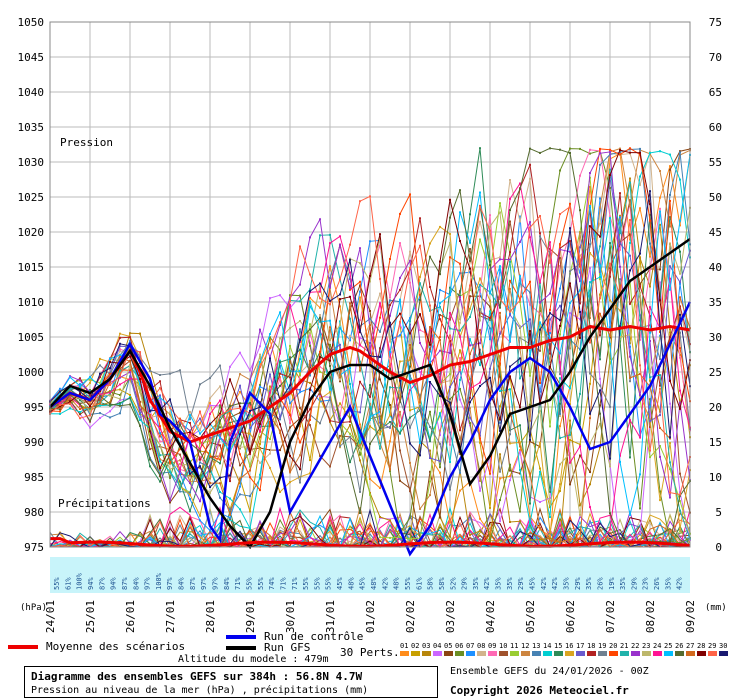 This screenshot has height=700, width=740. Describe the element at coordinates (650, 616) in the screenshot. I see `date-tick-label: 08/02` at that location.